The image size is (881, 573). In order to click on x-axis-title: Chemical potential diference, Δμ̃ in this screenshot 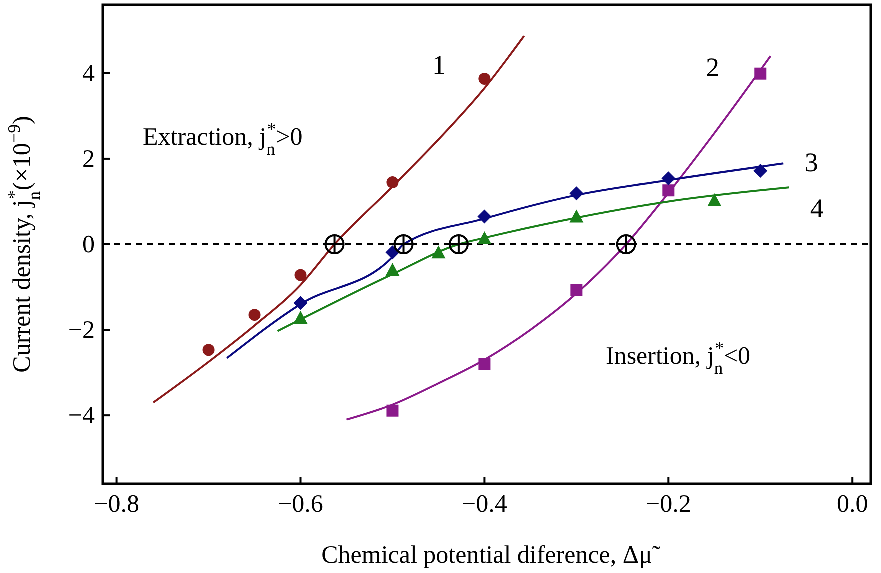, I will do `click(492, 555)`.